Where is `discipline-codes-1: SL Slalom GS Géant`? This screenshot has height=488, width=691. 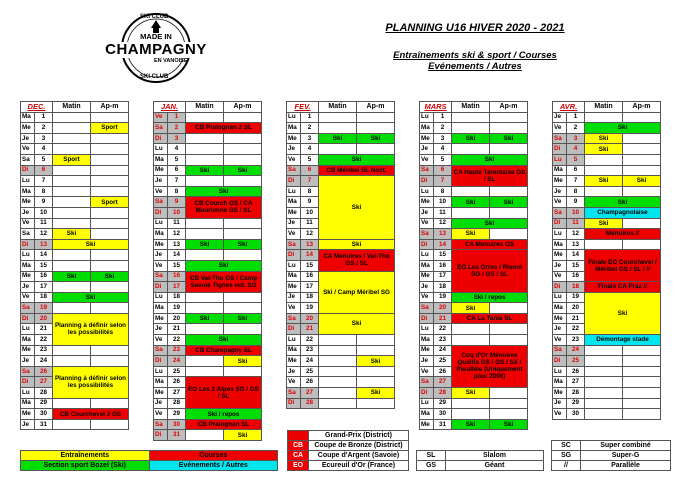
discipline-codes-1: SL Slalom GS Géant is located at coordinates (480, 460).